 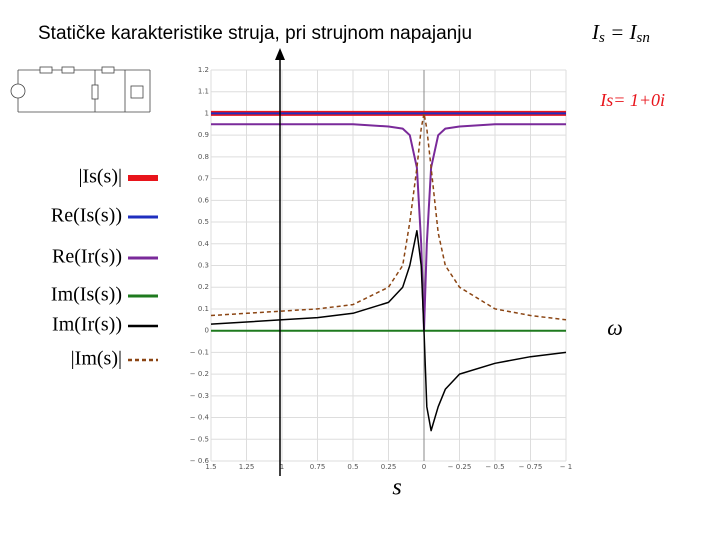 What do you see at coordinates (352, 467) in the screenshot?
I see `x-tick-label: 0.5` at bounding box center [352, 467].